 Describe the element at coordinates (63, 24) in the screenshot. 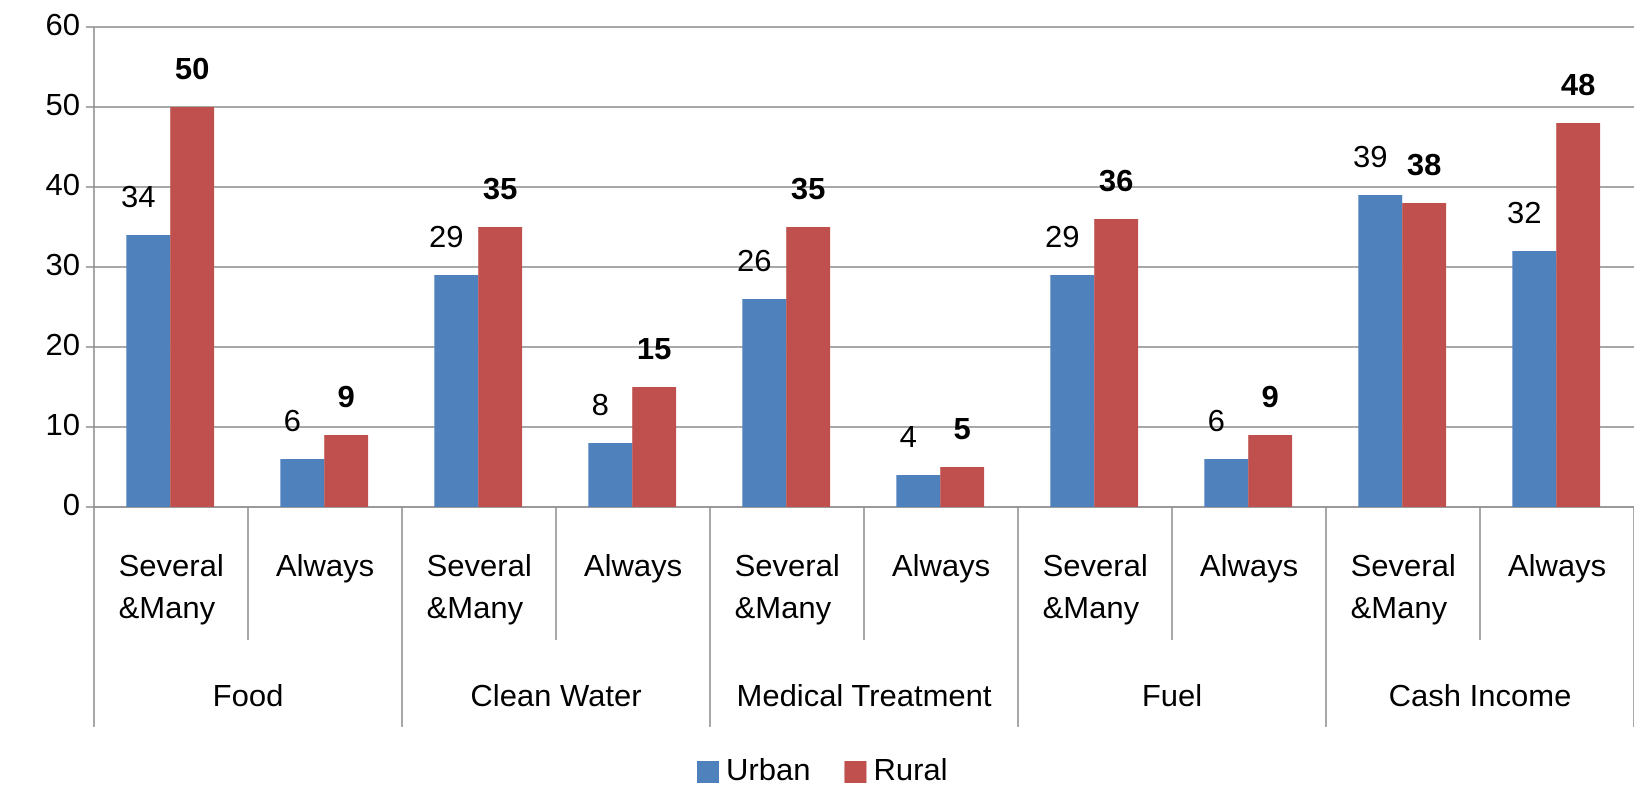

I see `y-tick-label: 60` at that location.